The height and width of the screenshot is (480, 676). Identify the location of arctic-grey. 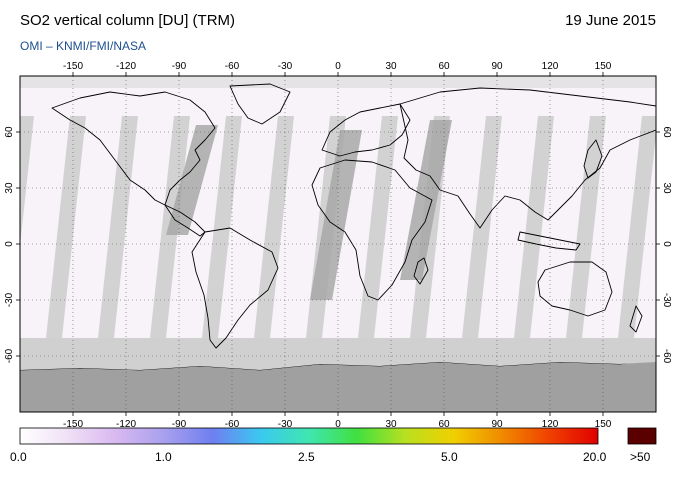
(338, 82).